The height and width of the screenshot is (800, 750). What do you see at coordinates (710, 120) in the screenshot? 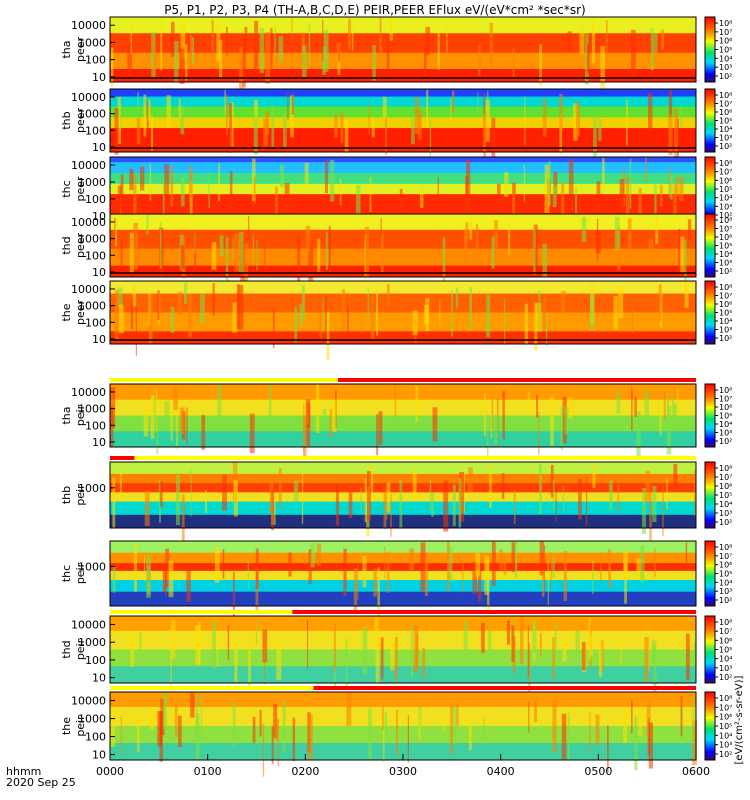
I see `colorbar` at bounding box center [710, 120].